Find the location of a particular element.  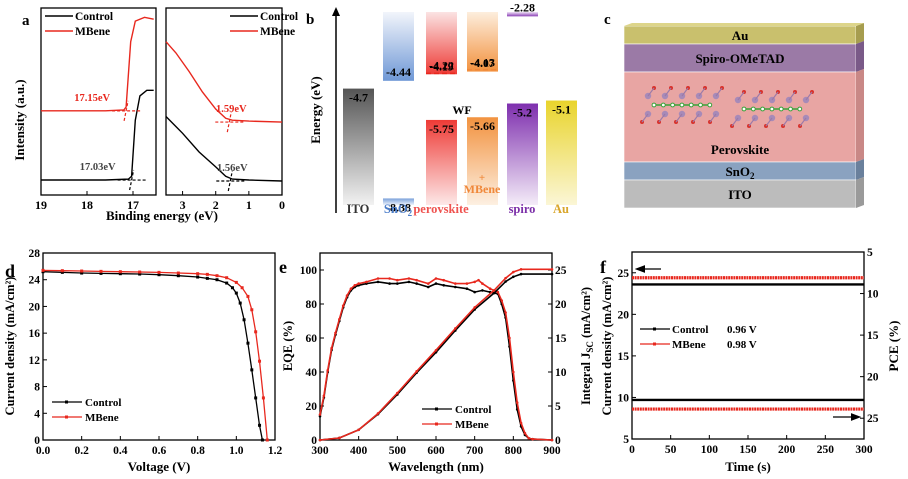

f-ytick-label: 15 is located at coordinates (624, 357).